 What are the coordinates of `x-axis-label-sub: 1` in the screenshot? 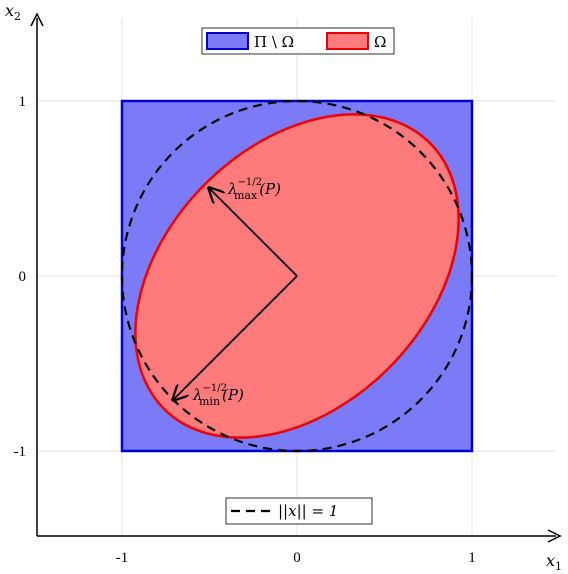 It's located at (558, 566).